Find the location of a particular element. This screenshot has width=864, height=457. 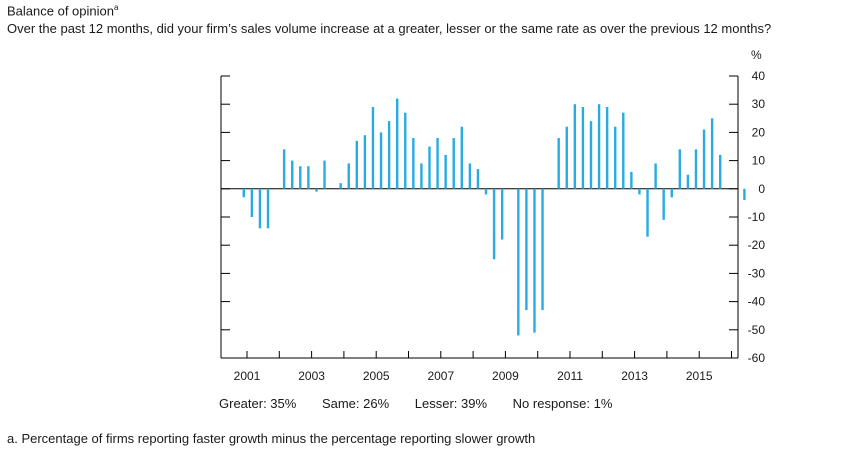

x-tick-label: 2001 is located at coordinates (247, 376).